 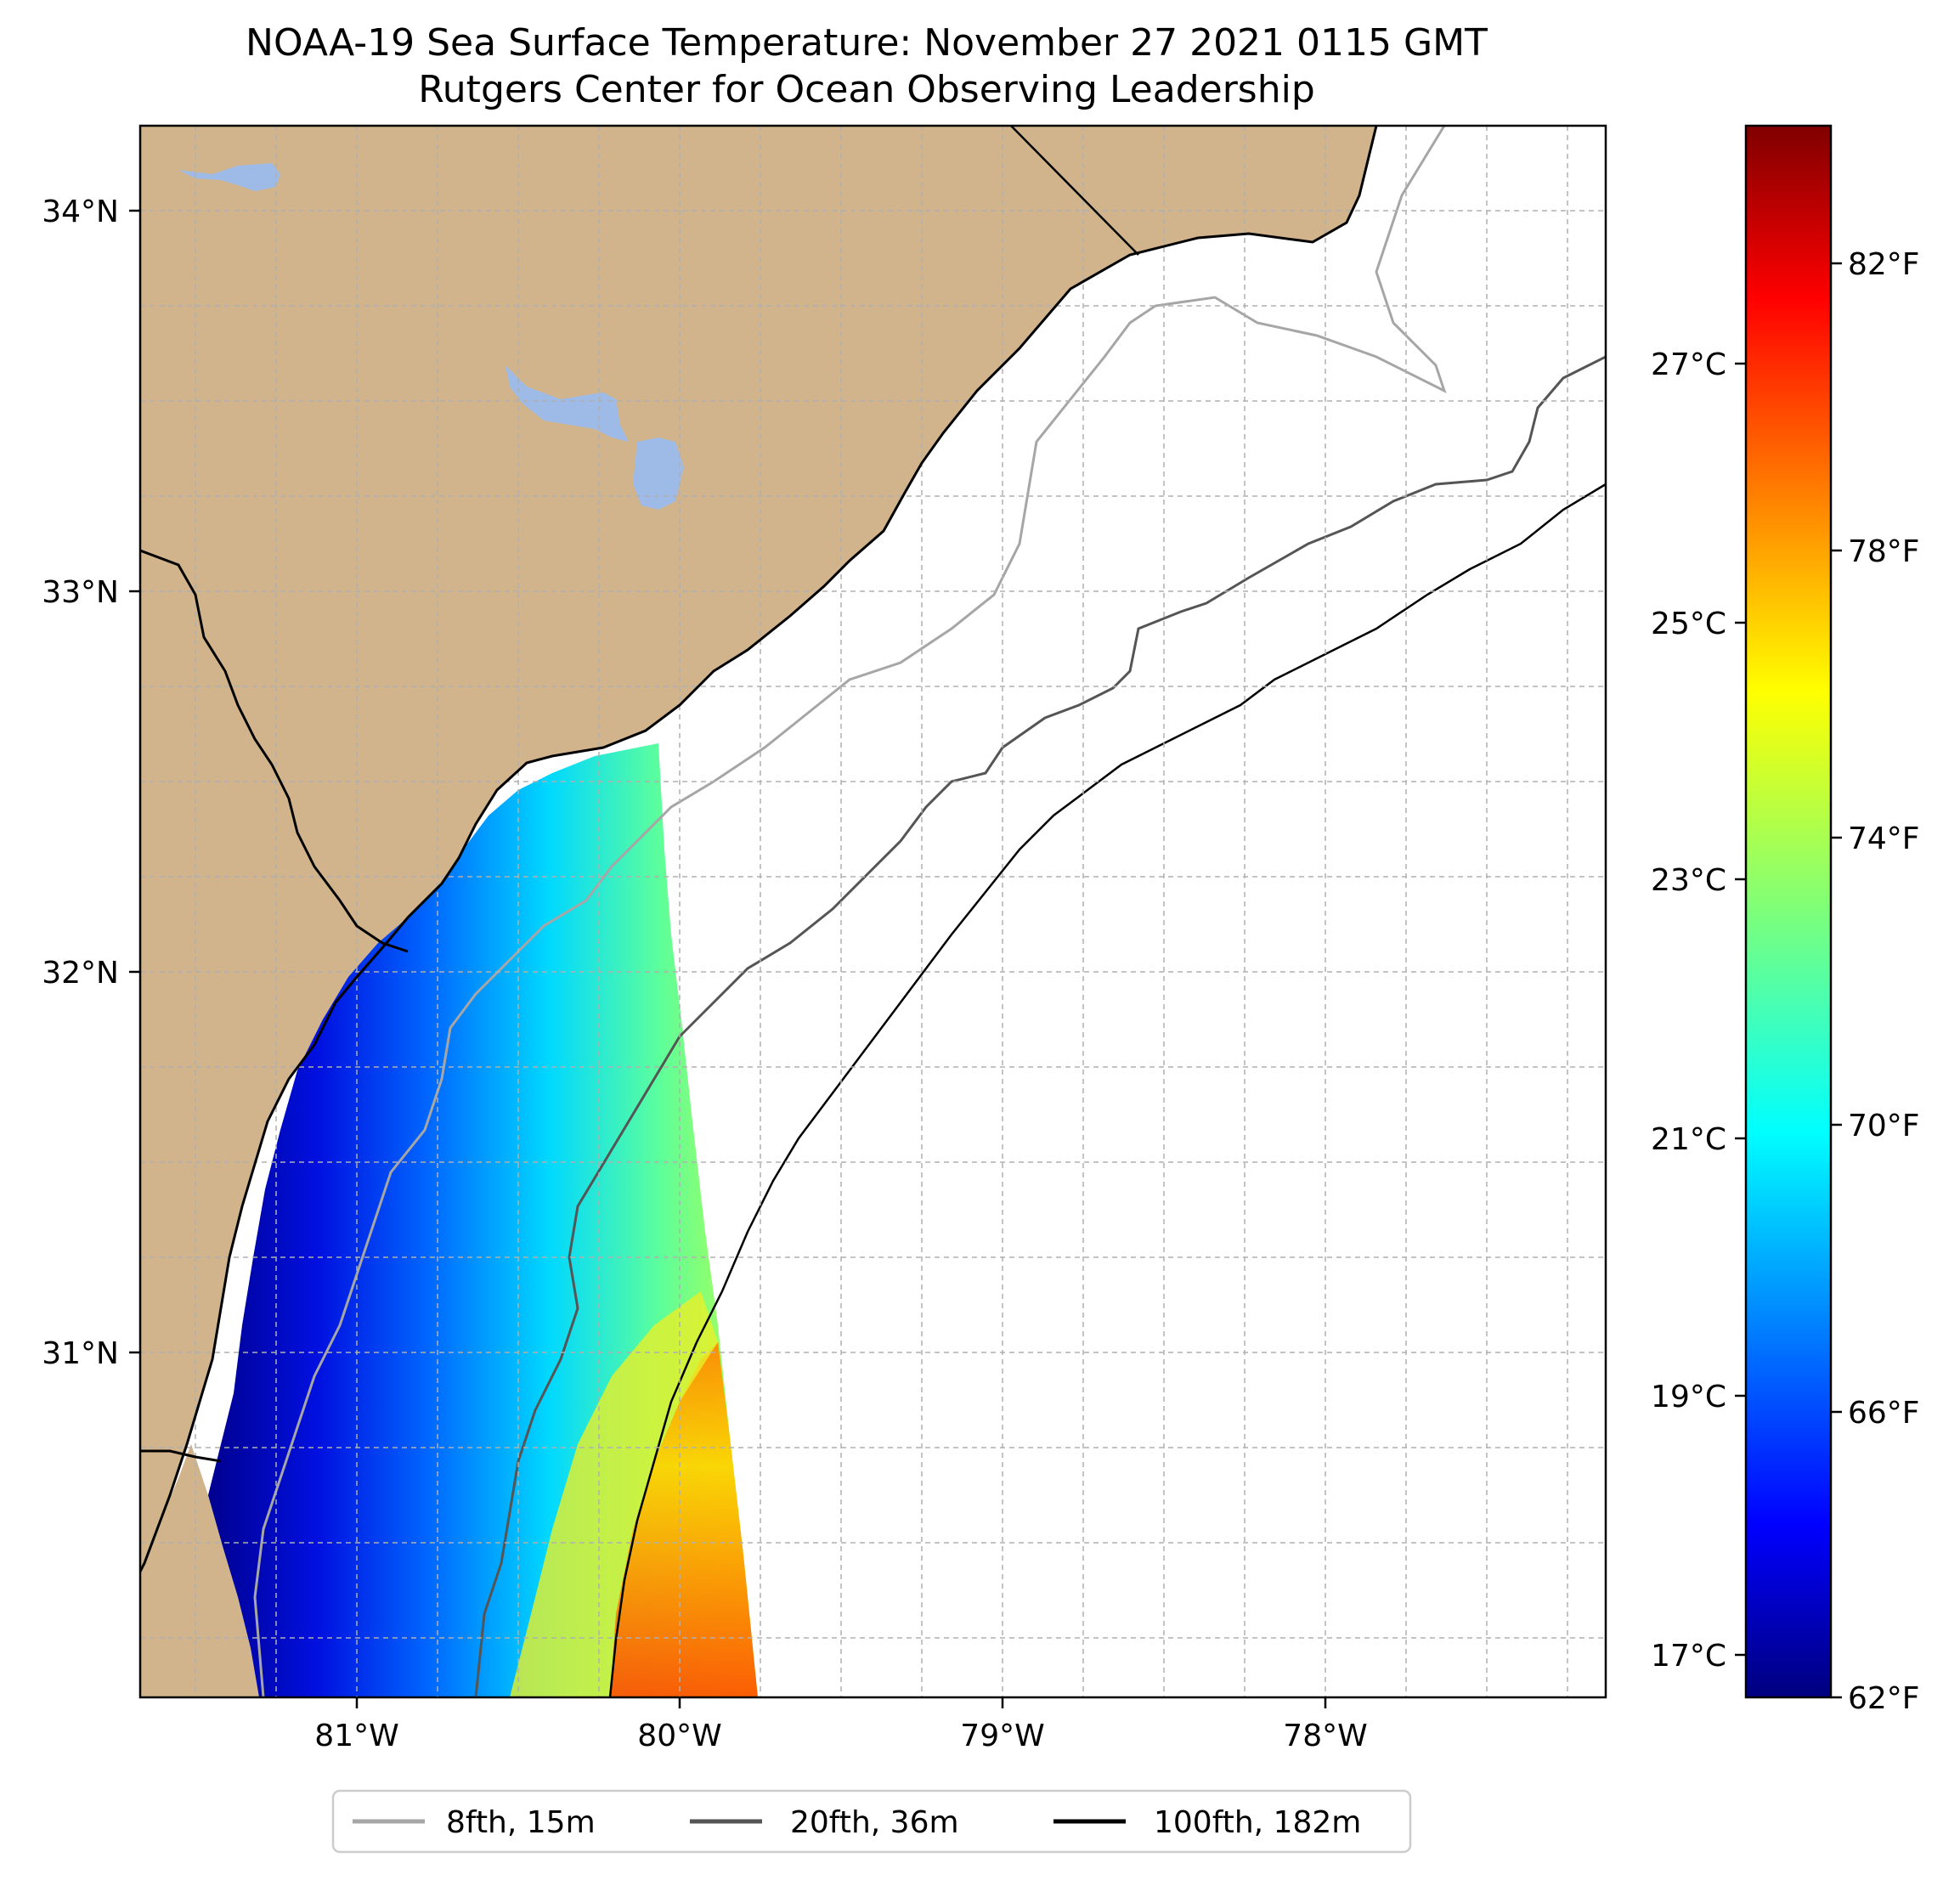 What do you see at coordinates (679, 1736) in the screenshot?
I see `lon-tick-label: 80°W` at bounding box center [679, 1736].